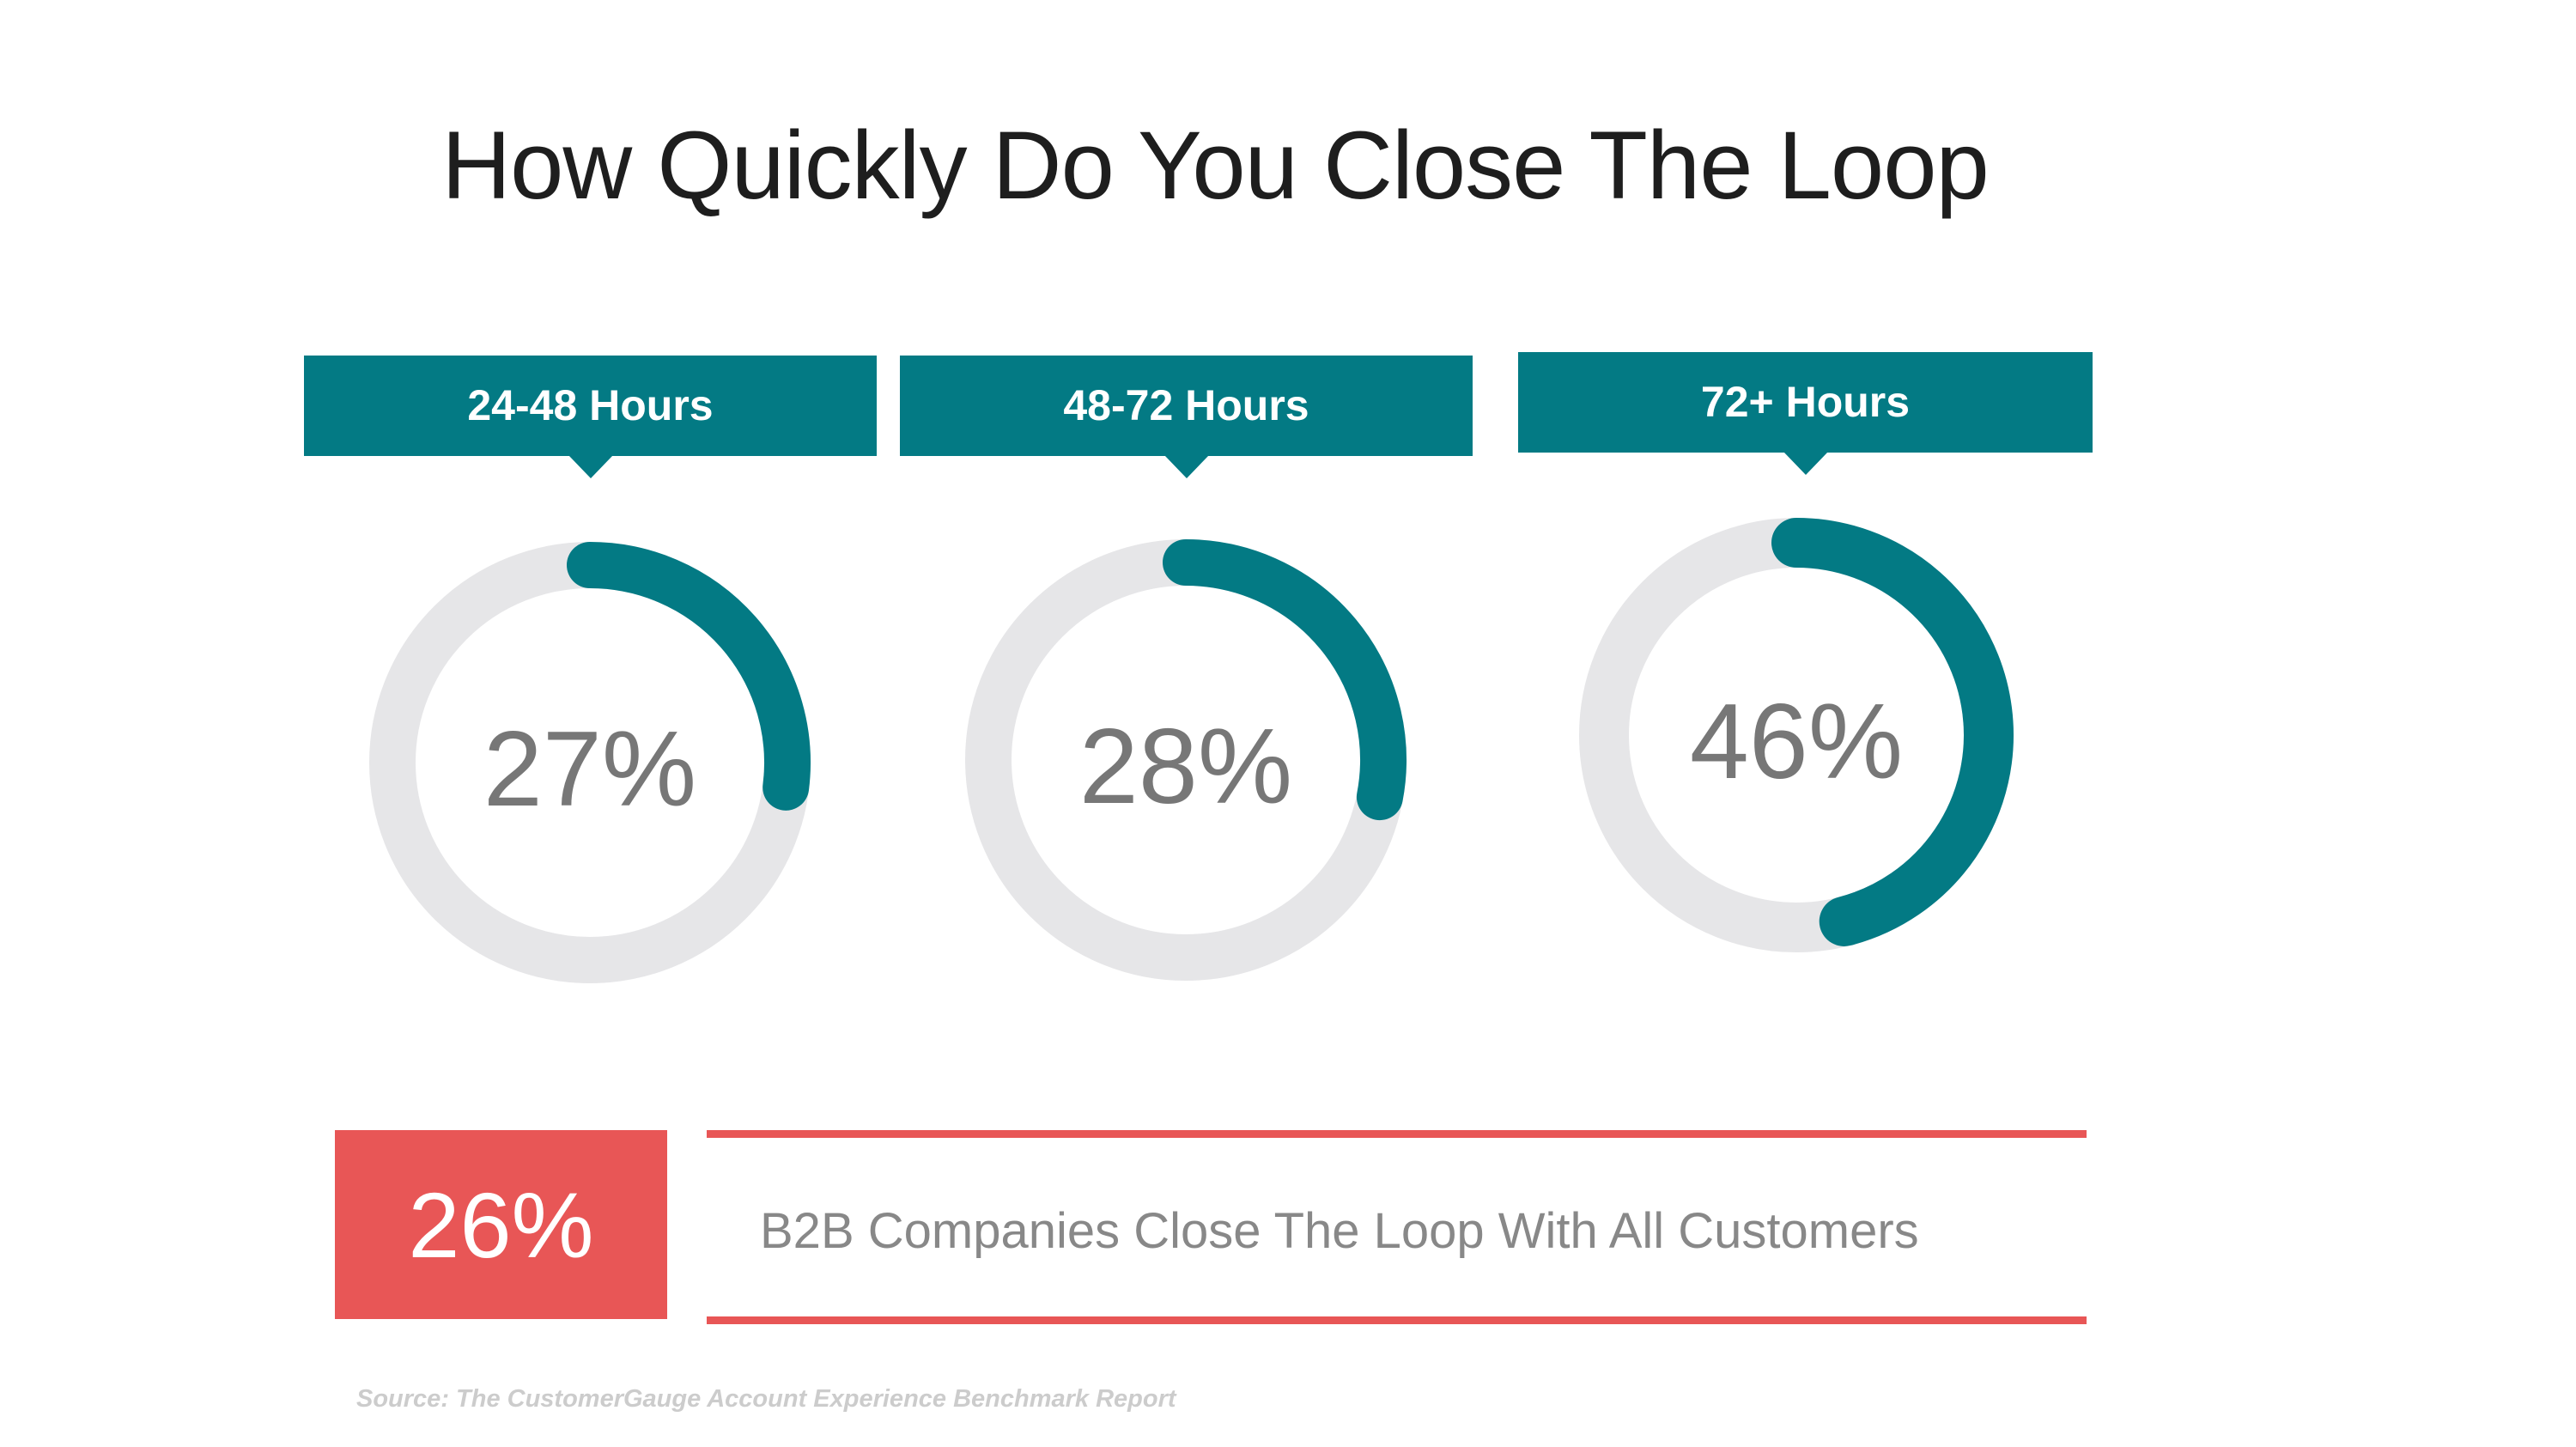  What do you see at coordinates (1186, 404) in the screenshot?
I see `callout-label: 48-72 Hours` at bounding box center [1186, 404].